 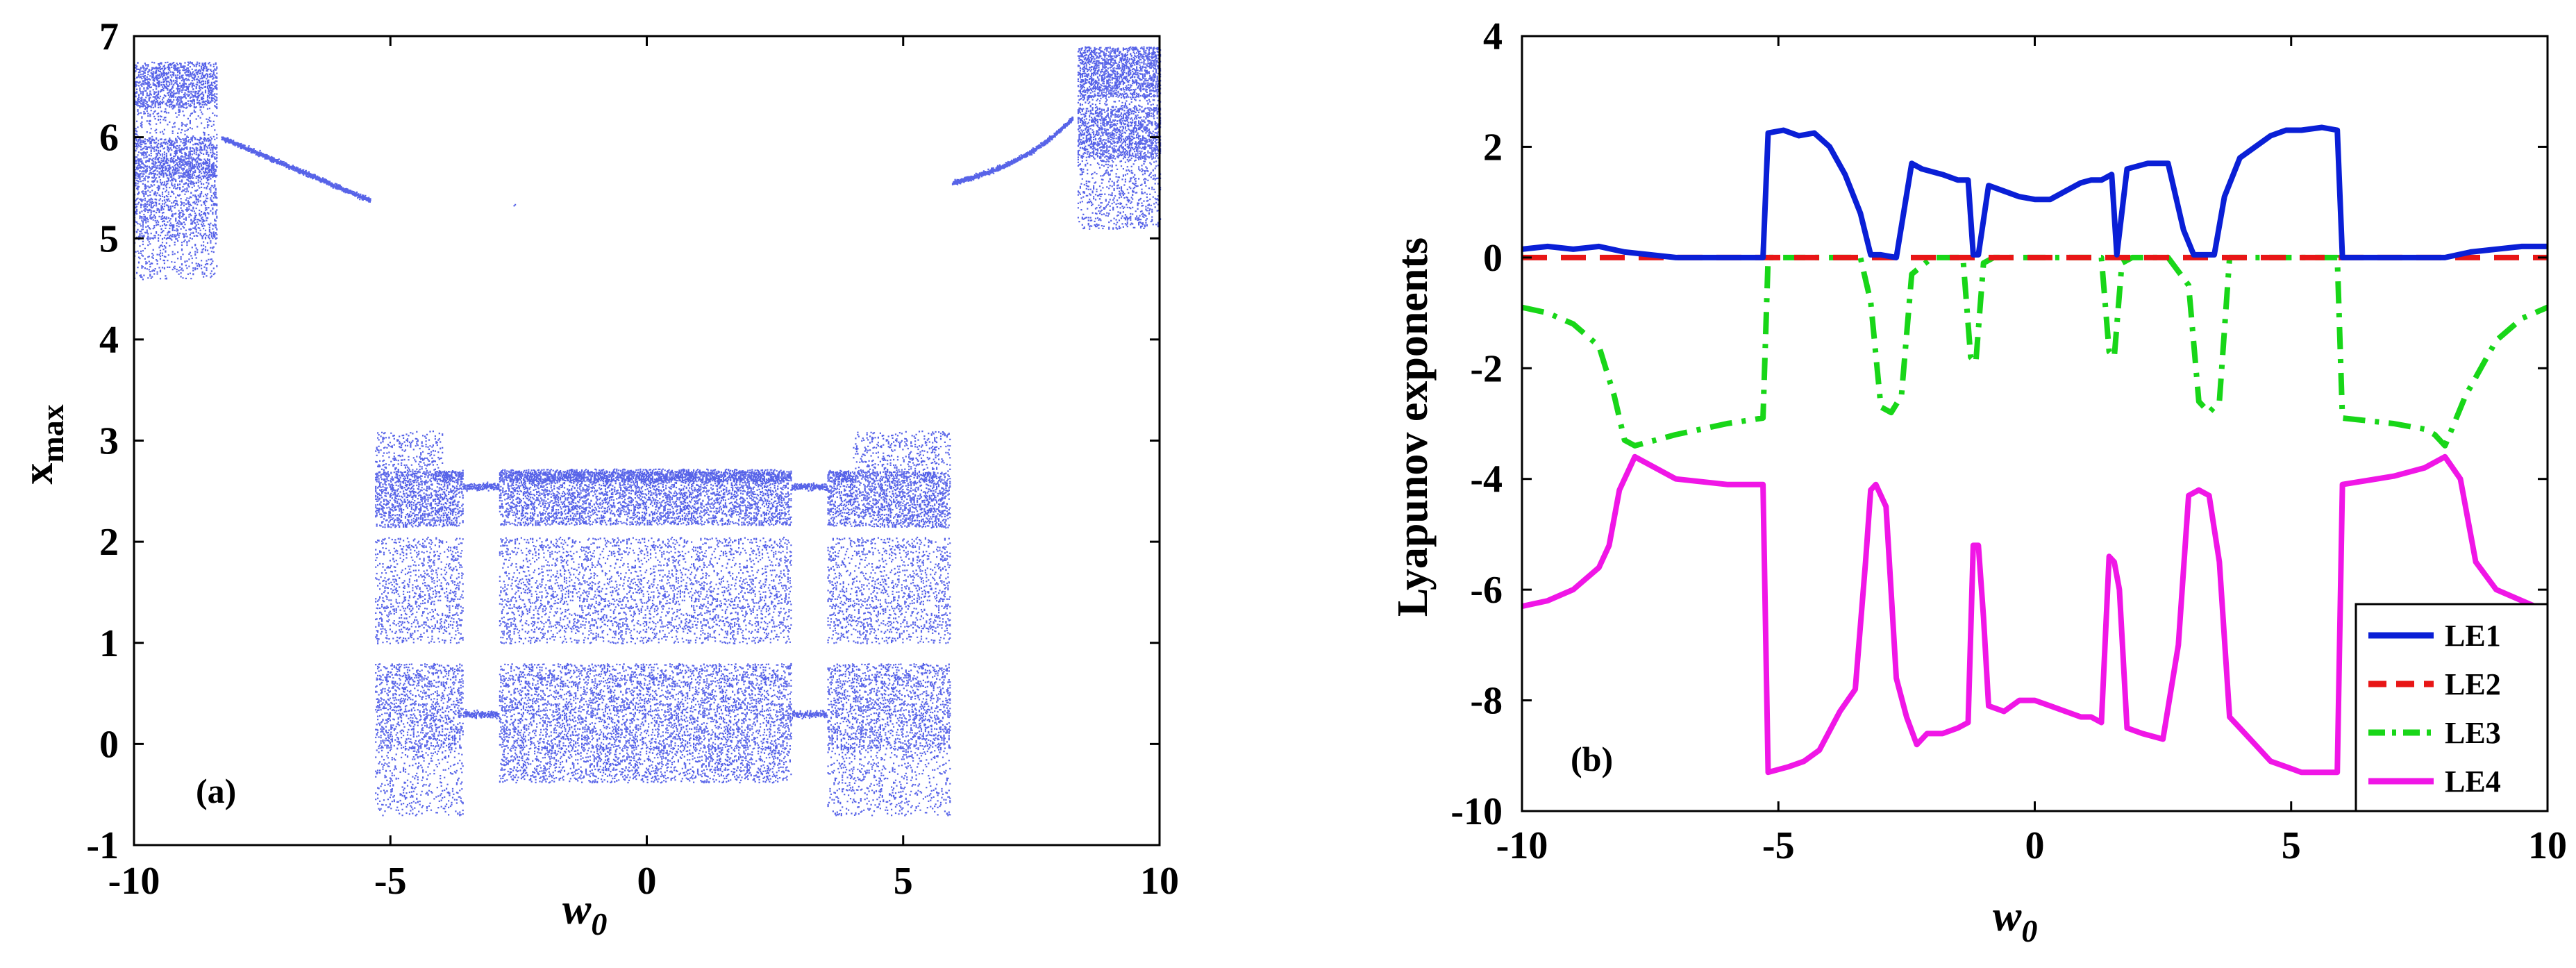 What do you see at coordinates (2473, 733) in the screenshot?
I see `legend-label-le3: LE3` at bounding box center [2473, 733].